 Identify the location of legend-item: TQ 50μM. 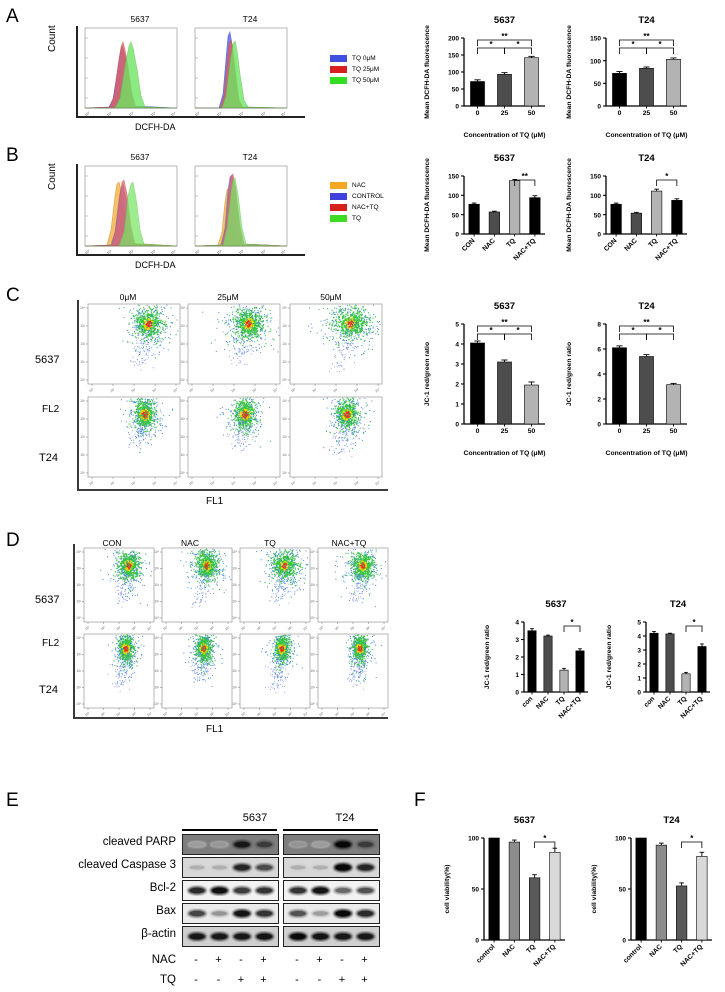
(354, 80).